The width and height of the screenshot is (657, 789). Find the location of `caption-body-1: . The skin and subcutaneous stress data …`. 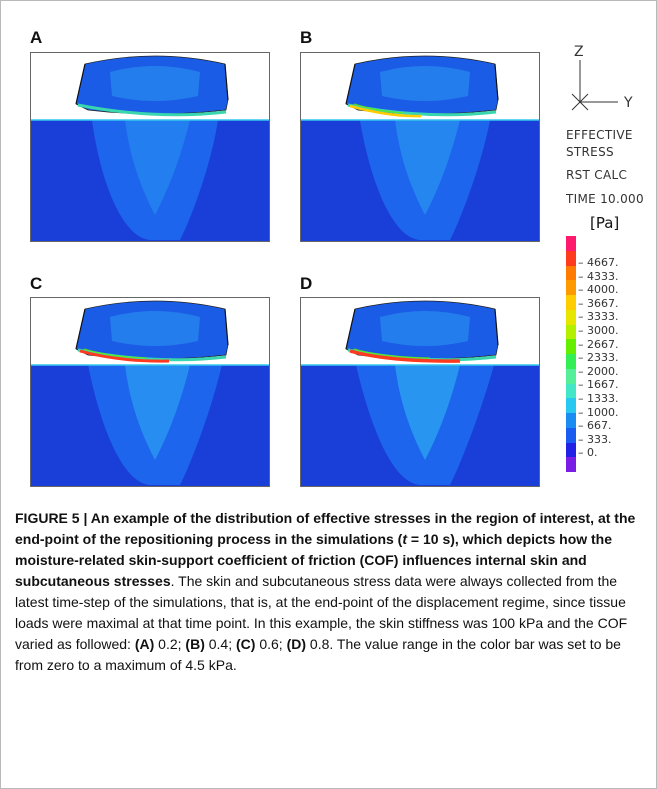

caption-body-1: . The skin and subcutaneous stress data … is located at coordinates (321, 612).